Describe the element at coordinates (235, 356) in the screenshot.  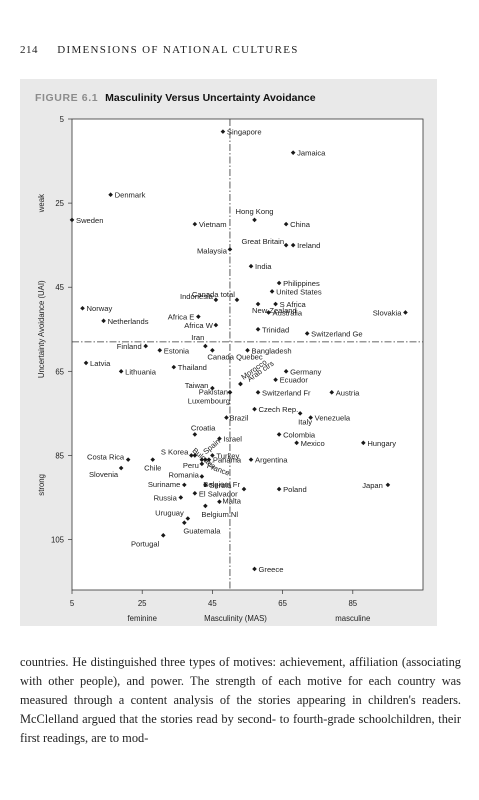
I see `point-label: Canada Quebec` at that location.